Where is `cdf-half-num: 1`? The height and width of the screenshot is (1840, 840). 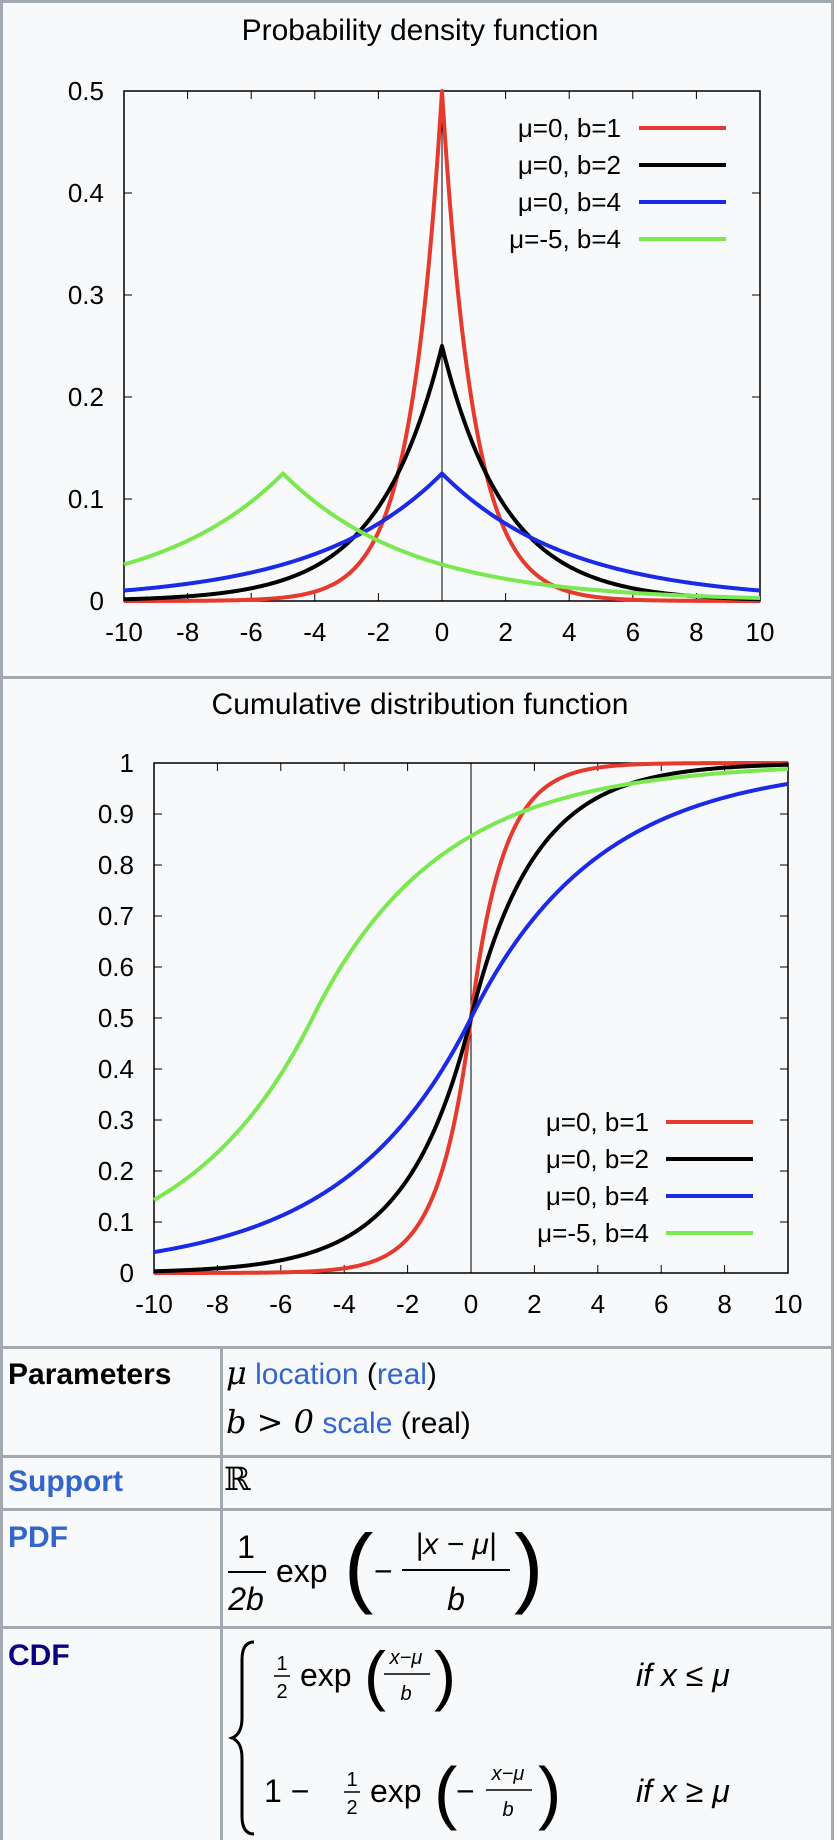
cdf-half-num: 1 is located at coordinates (281, 1664).